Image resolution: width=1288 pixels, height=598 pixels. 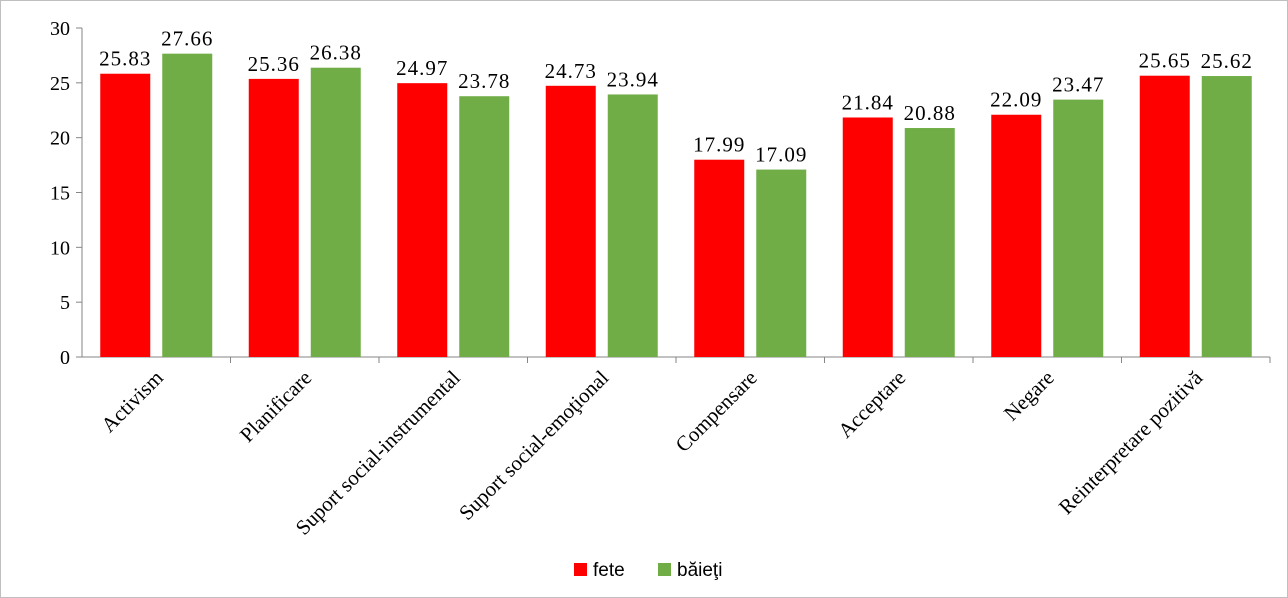 What do you see at coordinates (609, 570) in the screenshot?
I see `legend-label-fete: fete` at bounding box center [609, 570].